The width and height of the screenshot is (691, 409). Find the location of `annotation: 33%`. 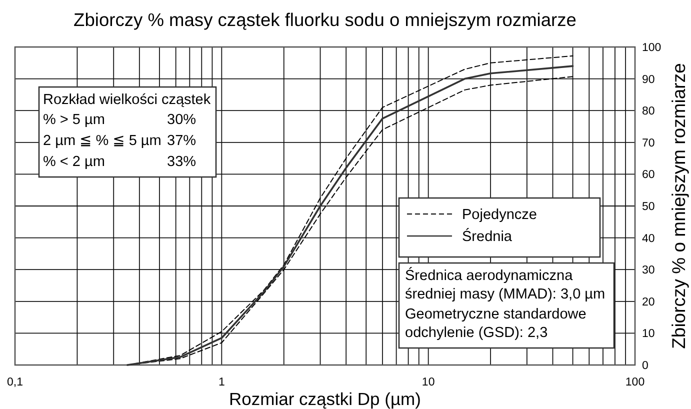

annotation: 33% is located at coordinates (181, 162).